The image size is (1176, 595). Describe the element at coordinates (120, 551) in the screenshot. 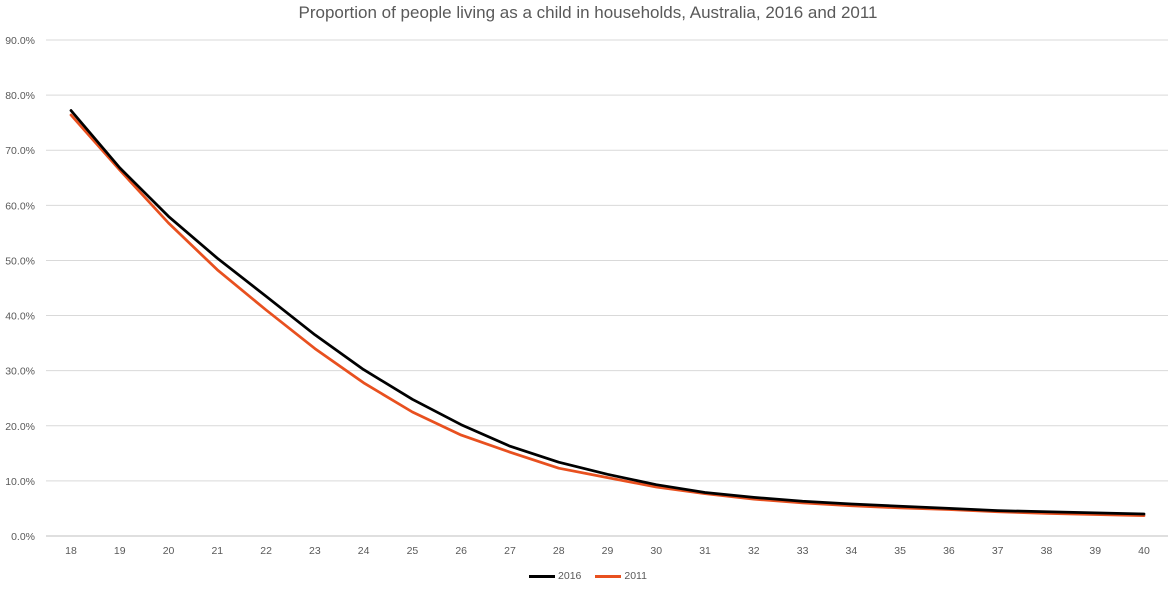

I see `x-tick-label: 19` at that location.